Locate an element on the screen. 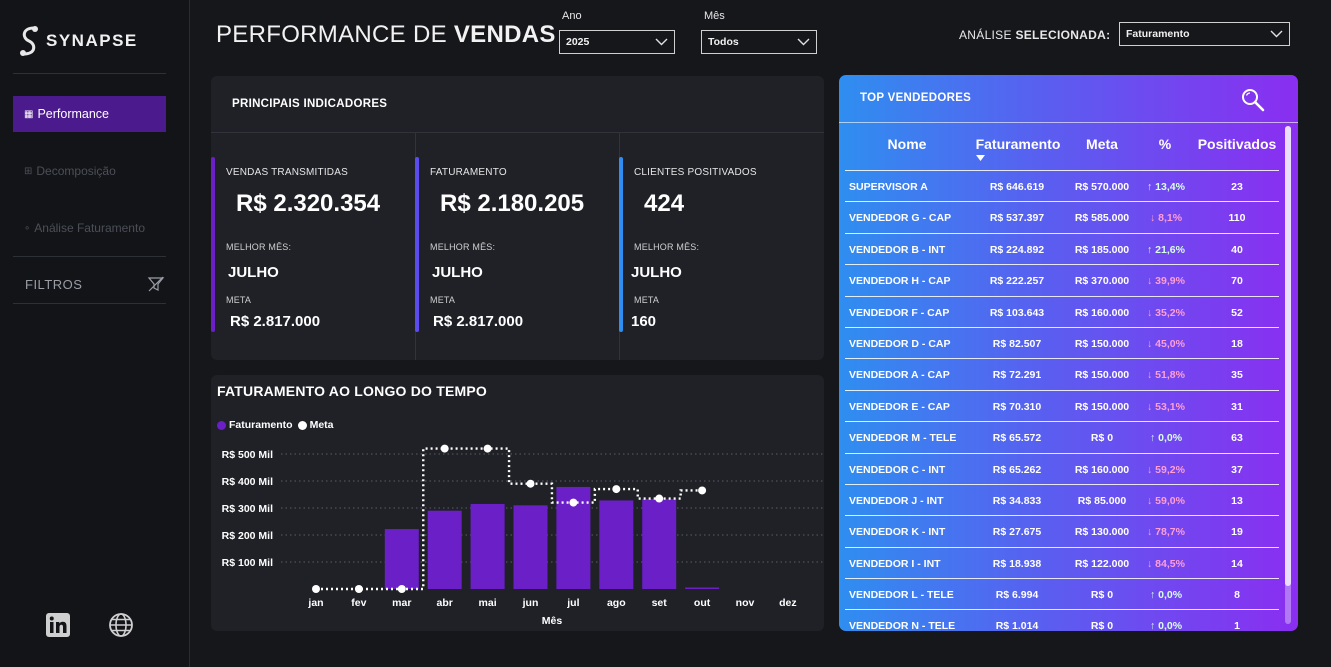 The image size is (1331, 667). month-filter-label: Mês is located at coordinates (714, 16).